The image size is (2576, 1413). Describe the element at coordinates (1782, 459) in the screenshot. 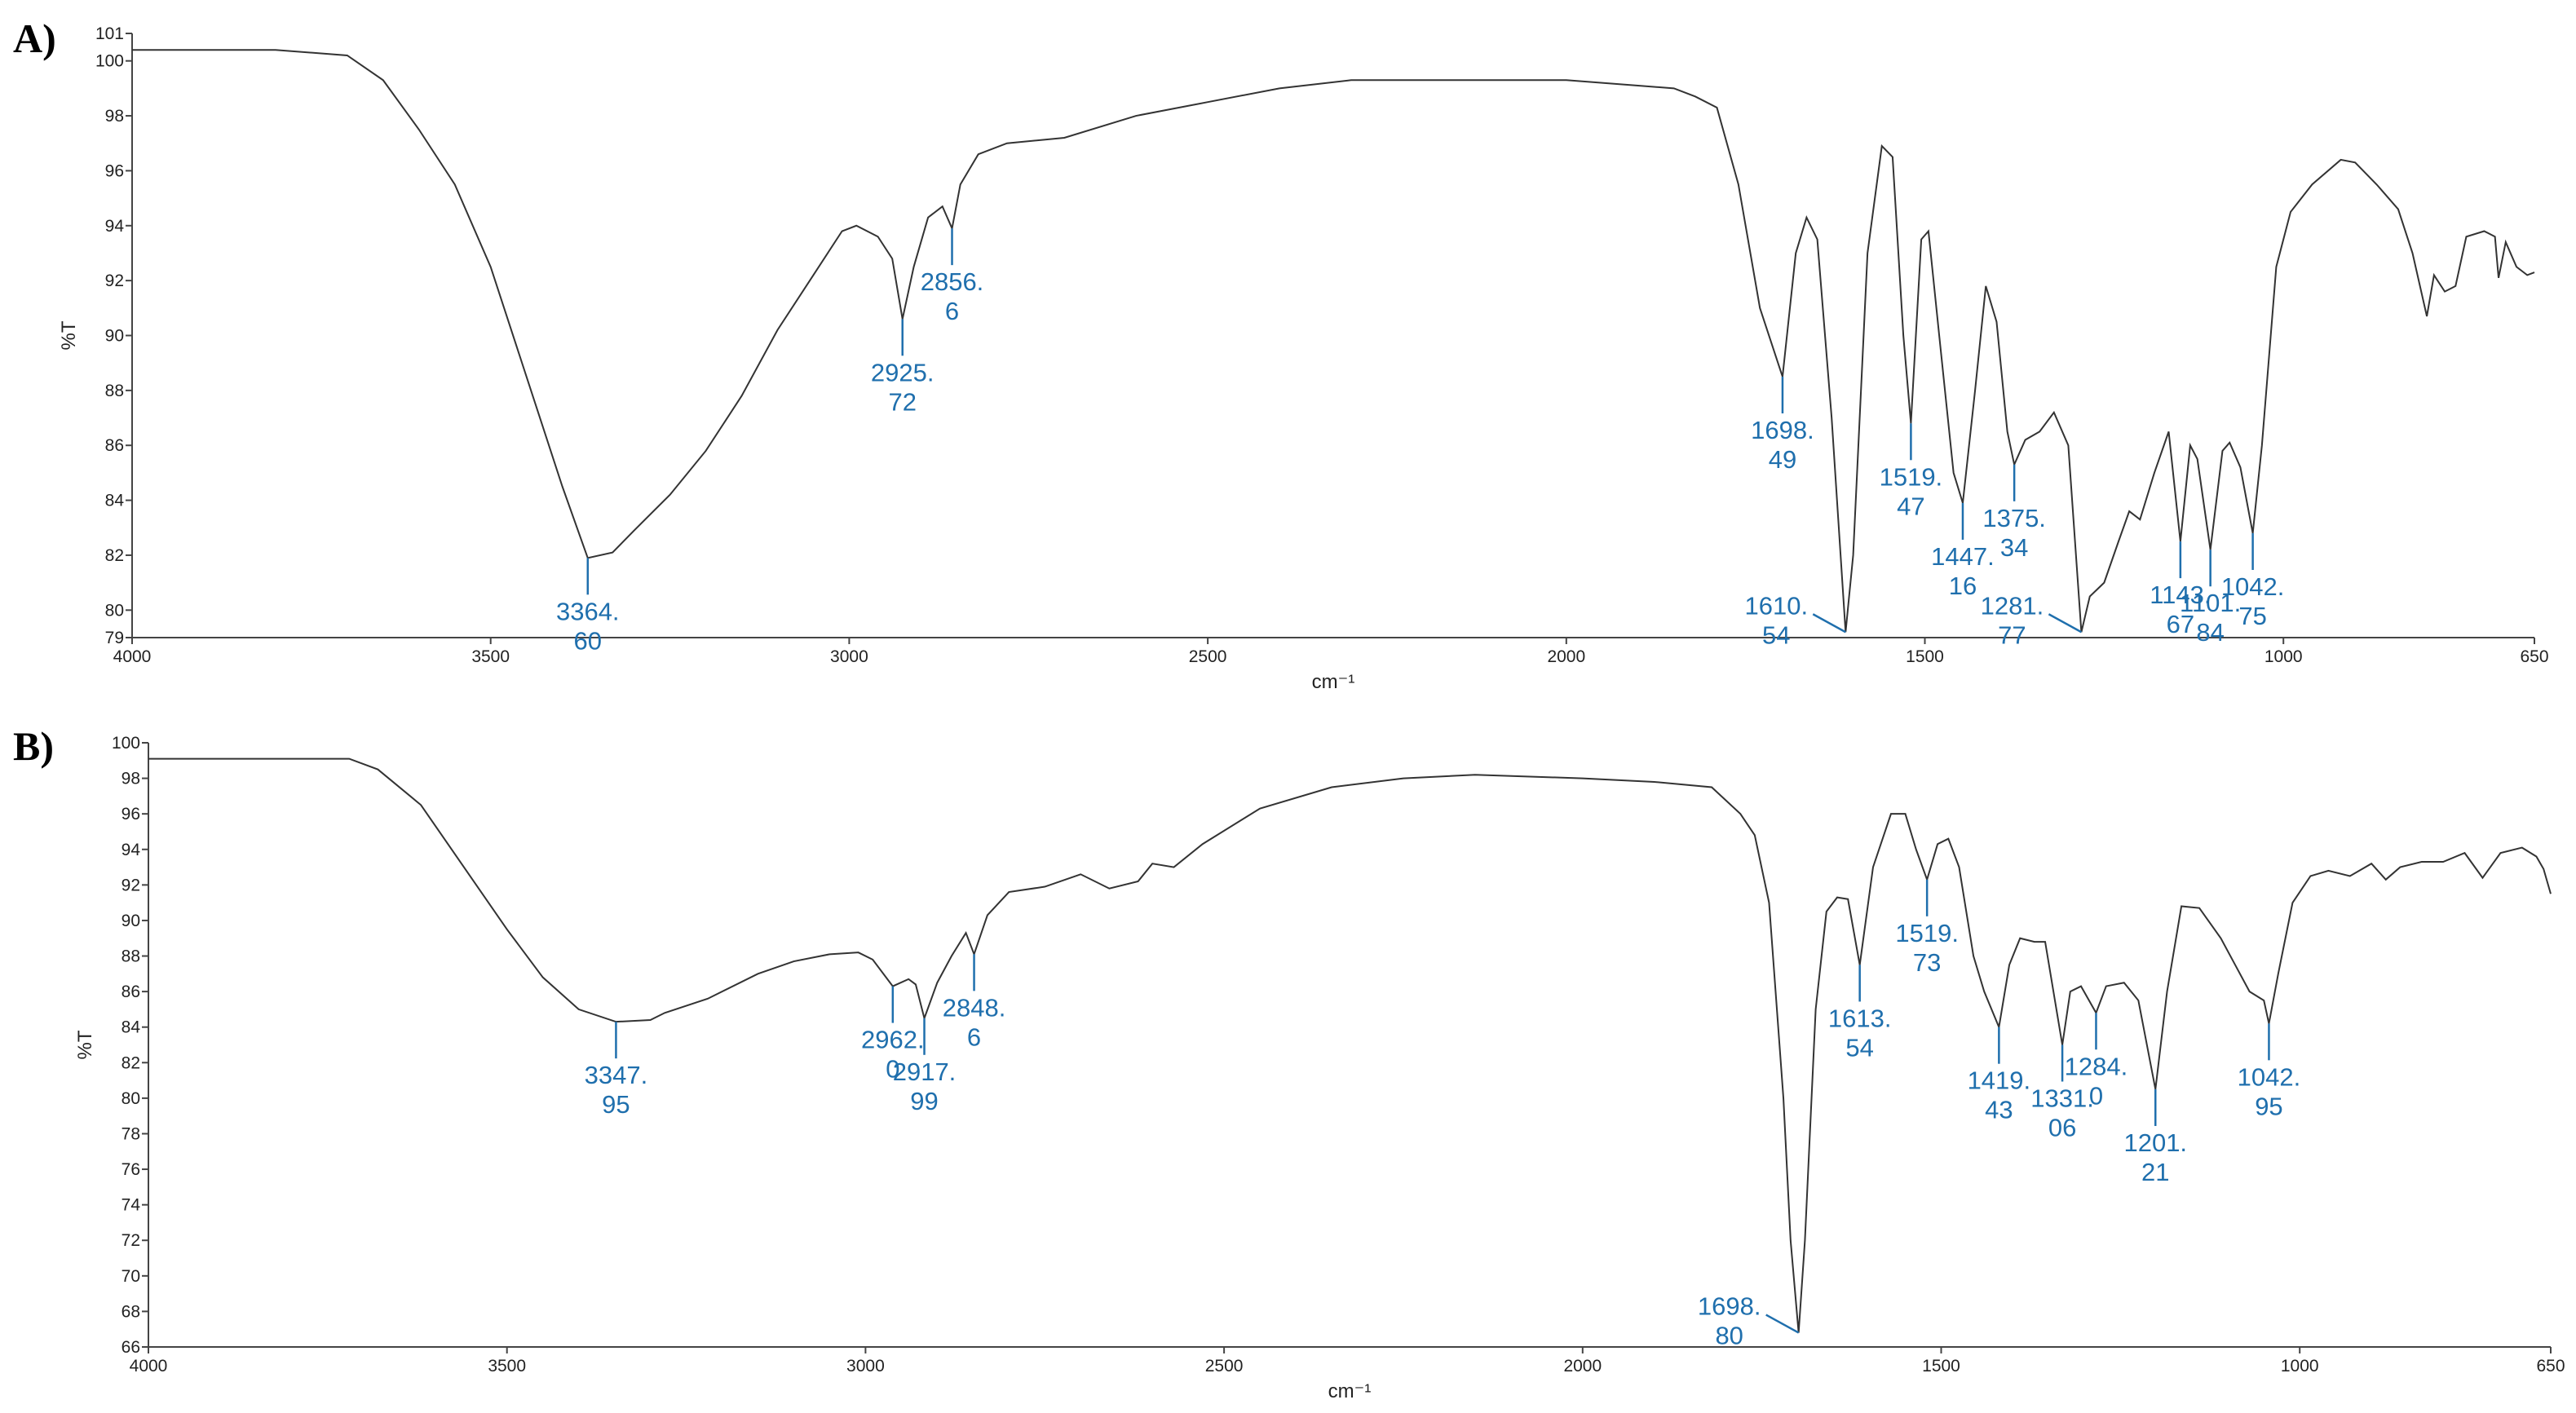

I see `peak-label: 49` at that location.